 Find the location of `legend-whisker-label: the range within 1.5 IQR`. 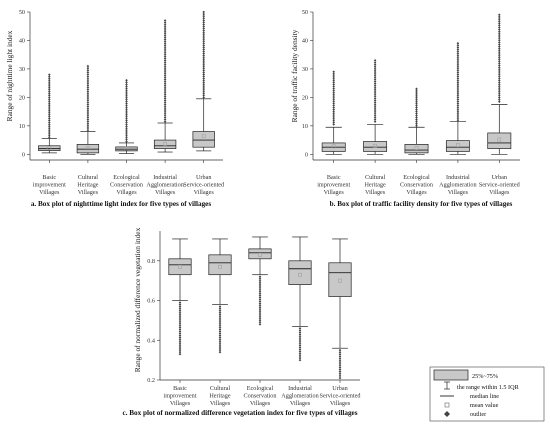

legend-whisker-label: the range within 1.5 IQR is located at coordinates (488, 387).